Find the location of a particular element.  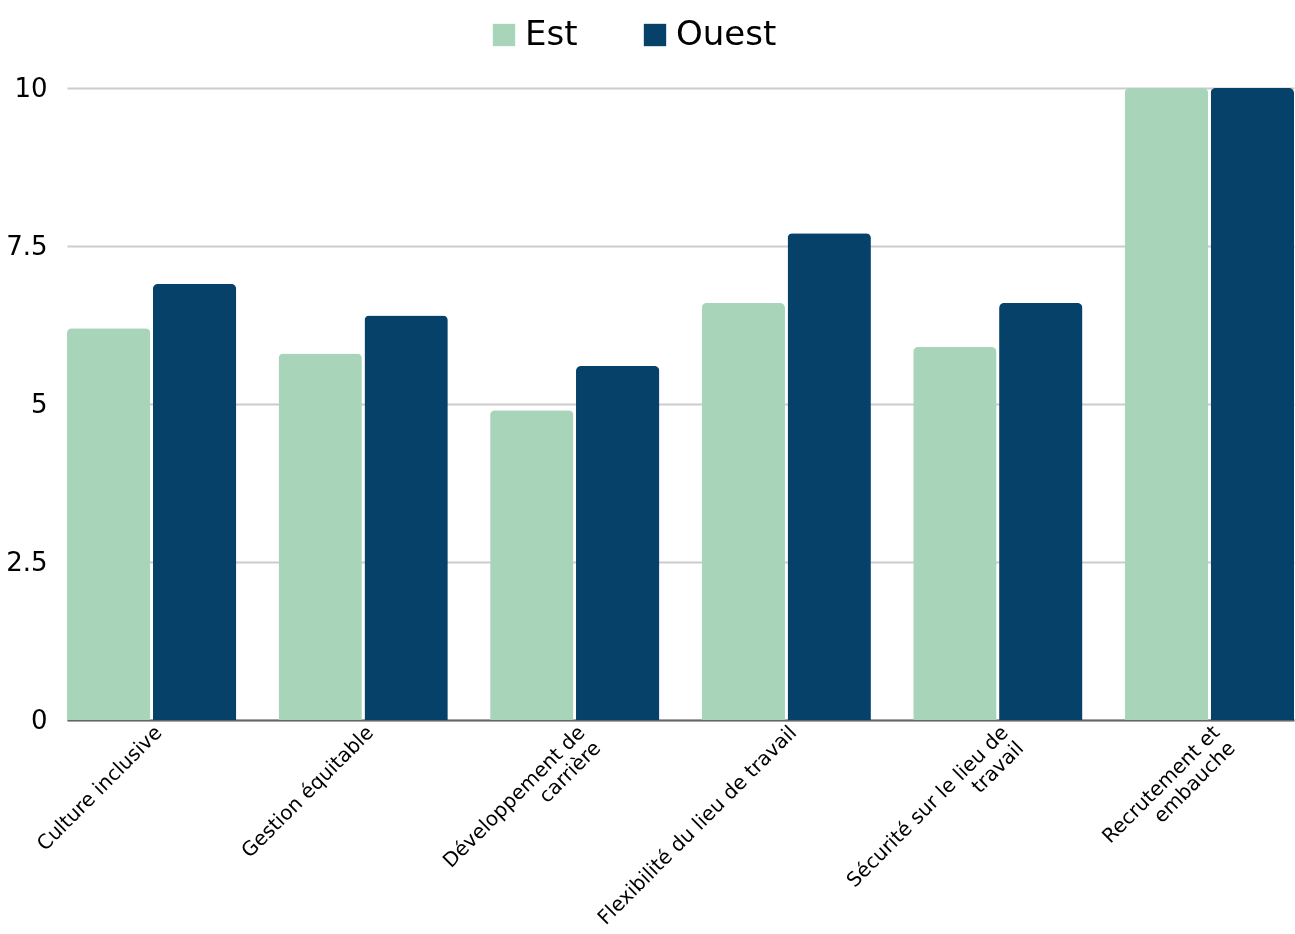

y-tick-label: 2.5 is located at coordinates (27, 561).